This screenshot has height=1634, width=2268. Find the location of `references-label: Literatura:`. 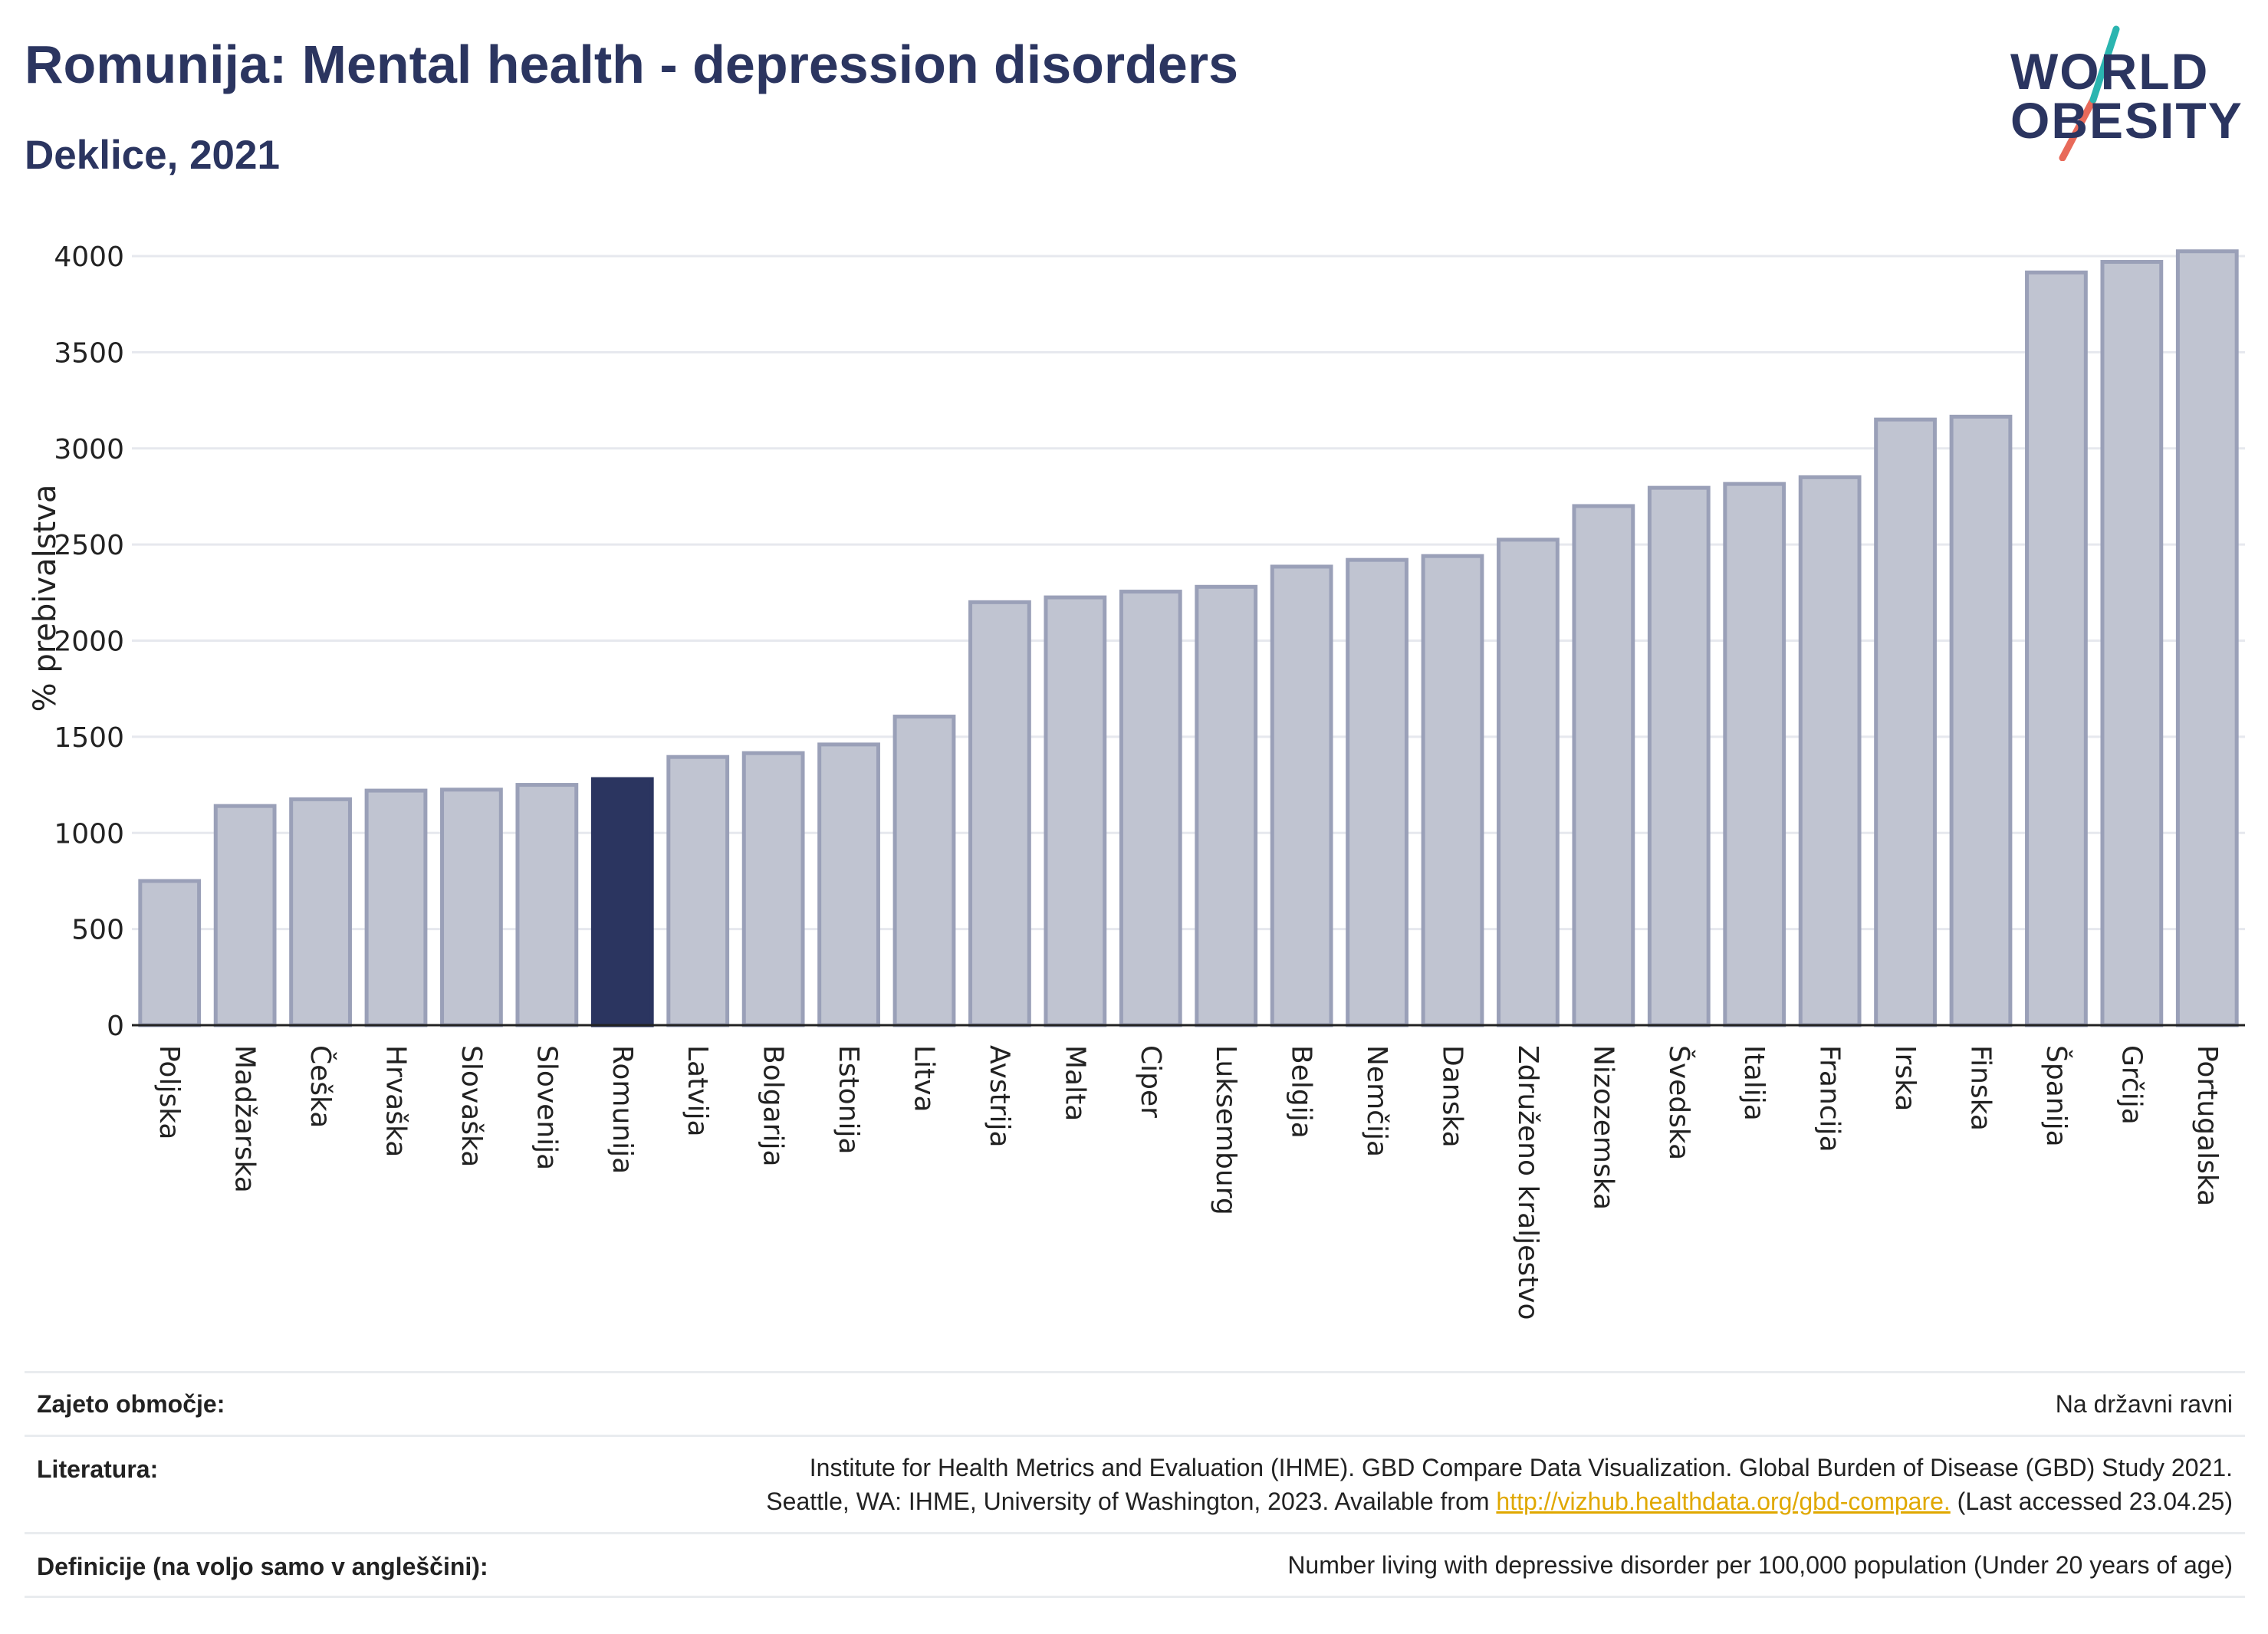

references-label: Literatura: is located at coordinates (98, 1469).